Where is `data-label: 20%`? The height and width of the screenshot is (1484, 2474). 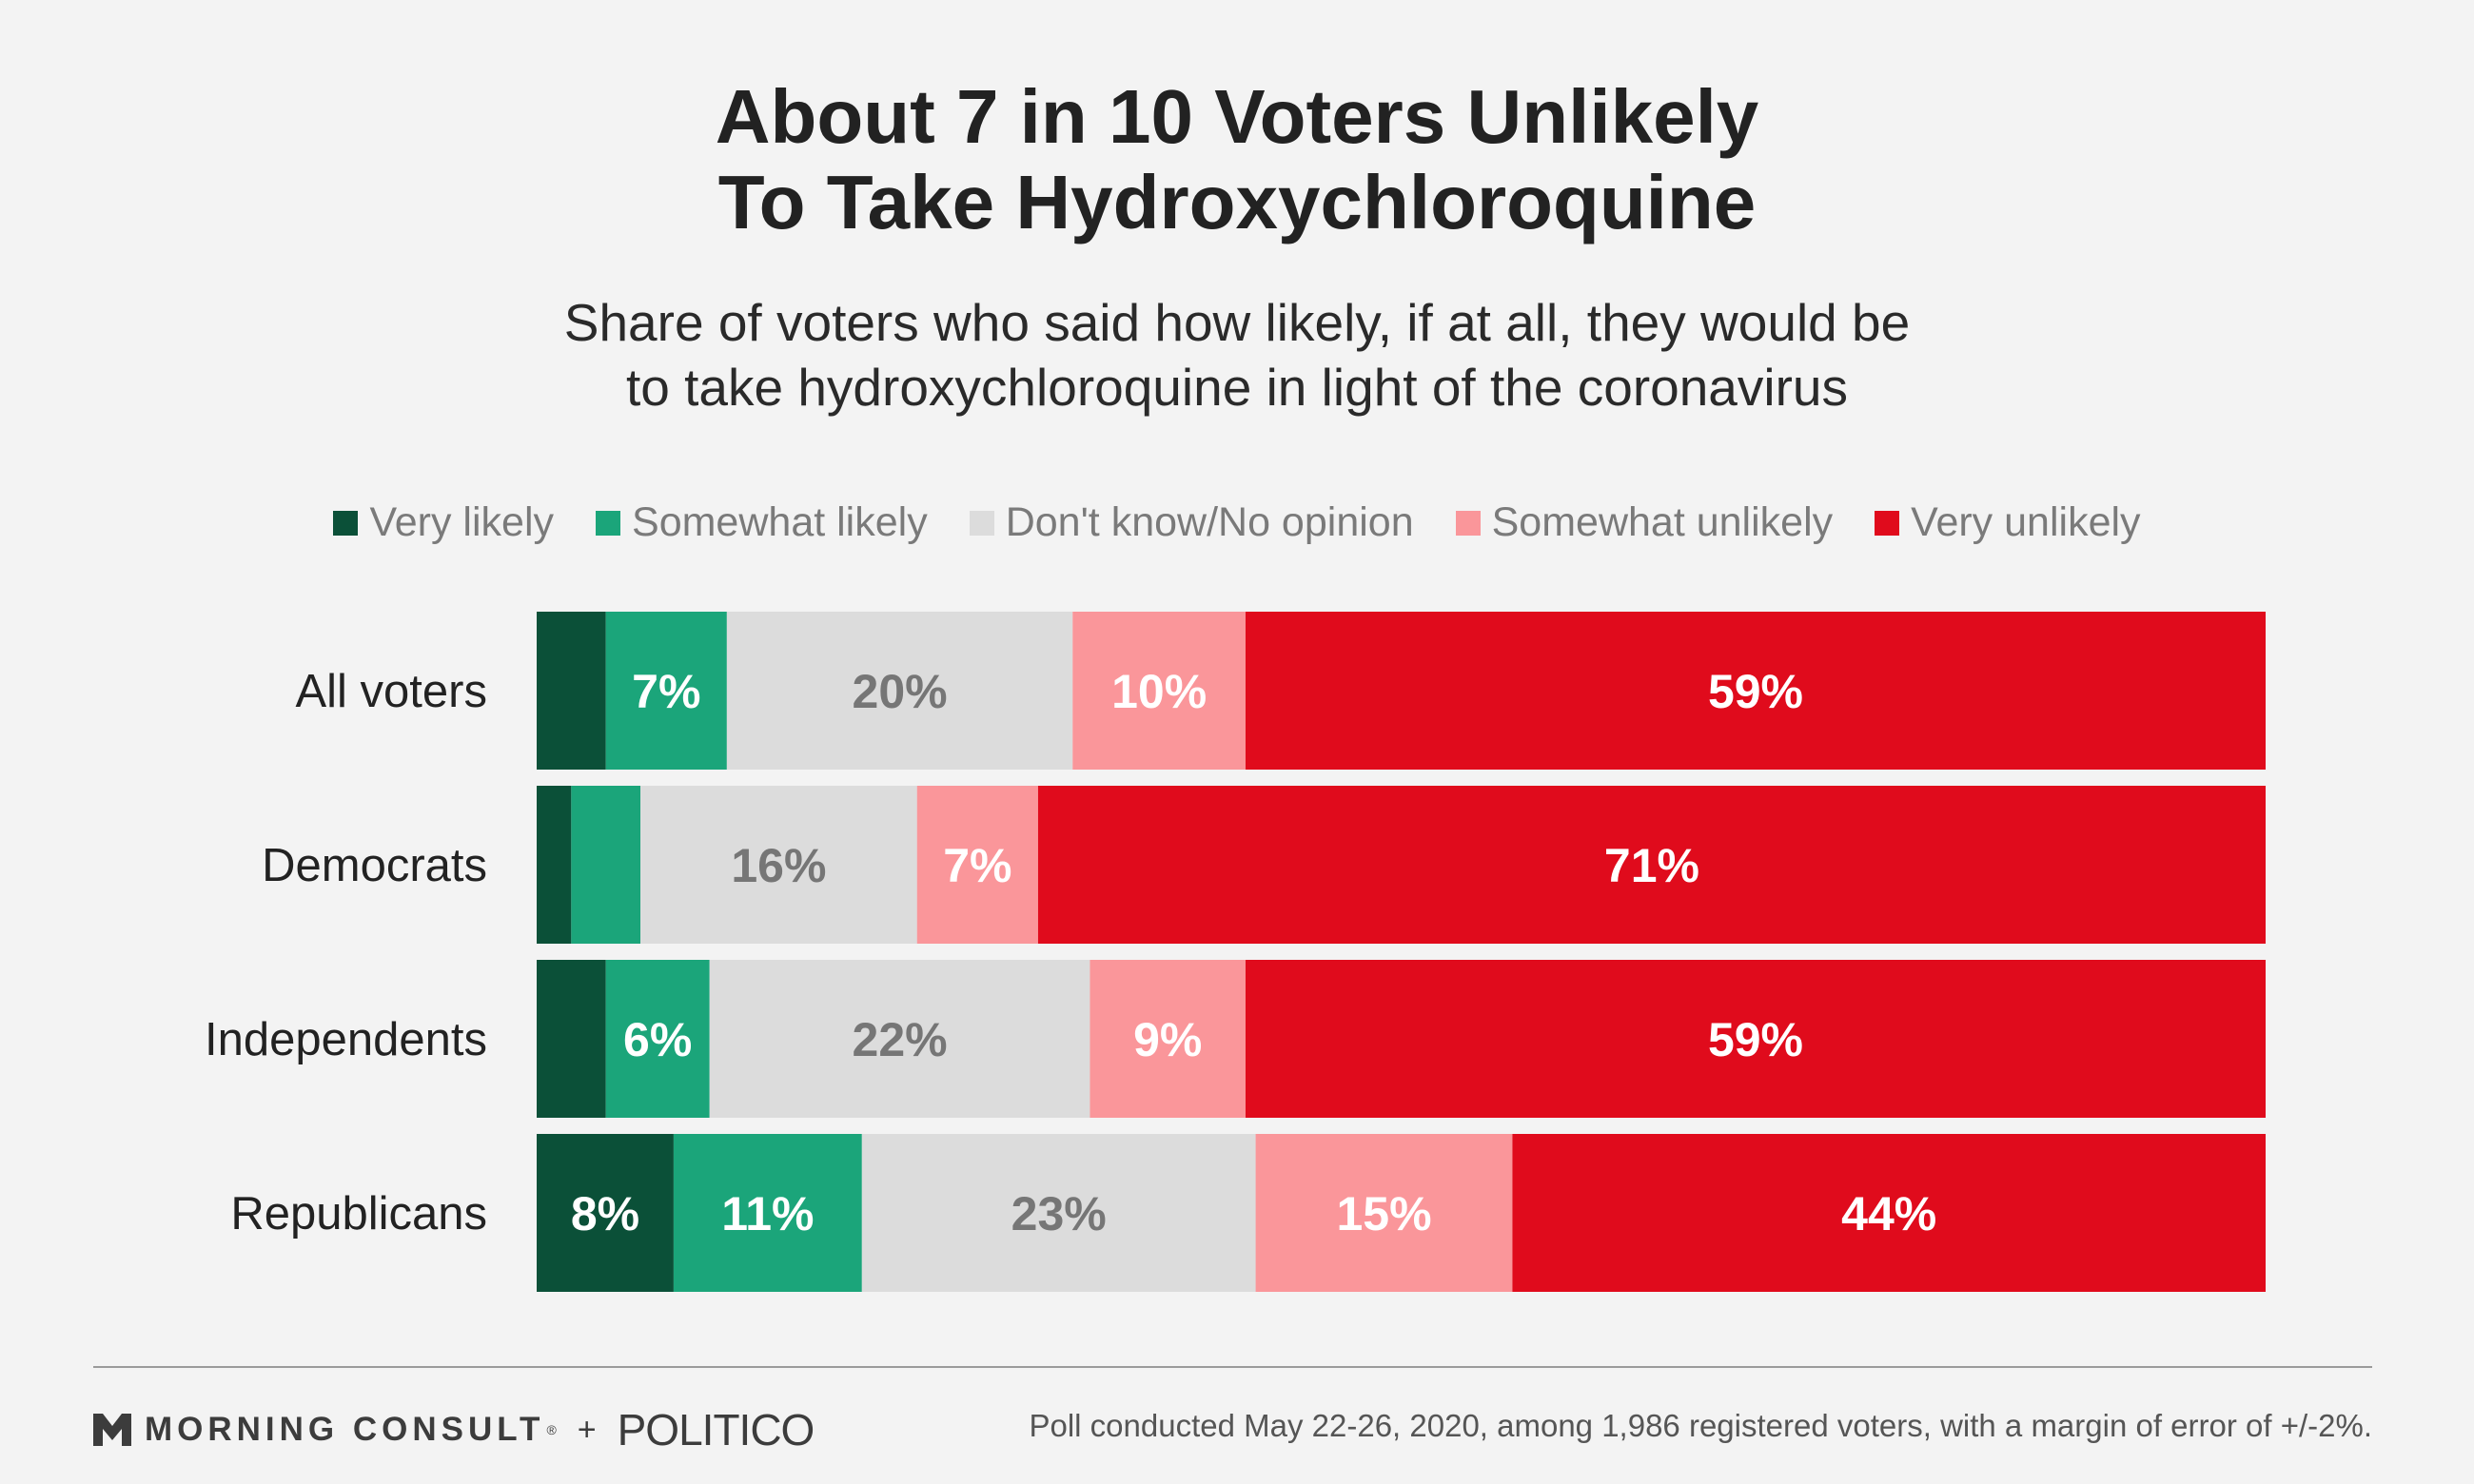 data-label: 20% is located at coordinates (901, 691).